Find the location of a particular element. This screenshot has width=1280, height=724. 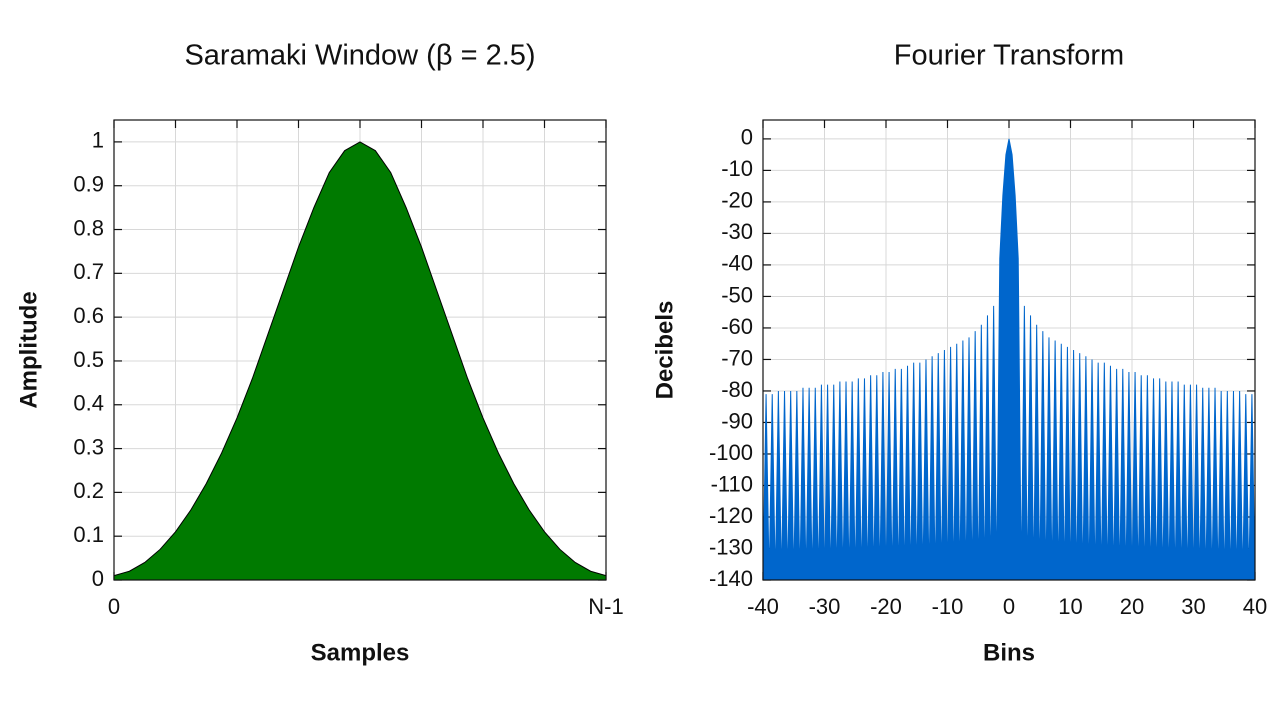

y-tick-label: -70 is located at coordinates (737, 357).